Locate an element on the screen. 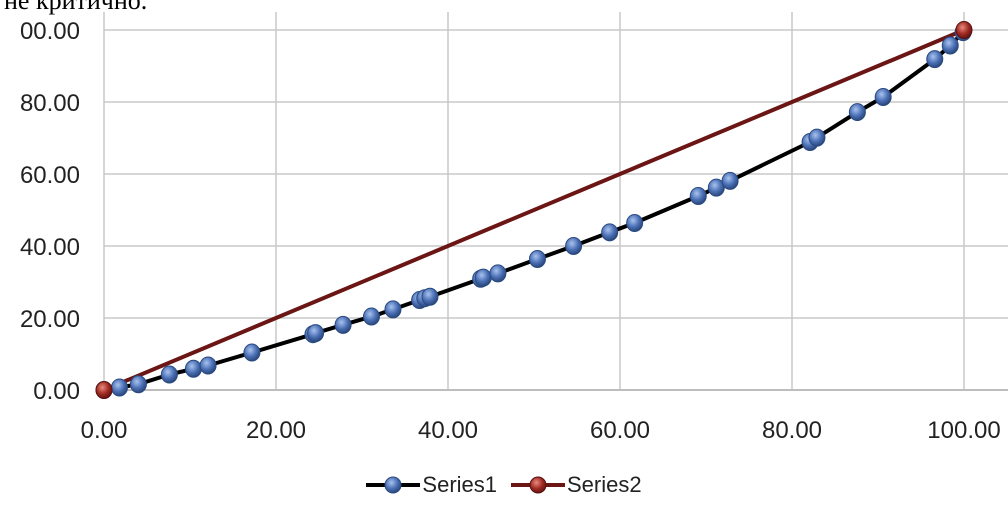 This screenshot has height=507, width=1008. x-tick-label: 60.00 is located at coordinates (620, 430).